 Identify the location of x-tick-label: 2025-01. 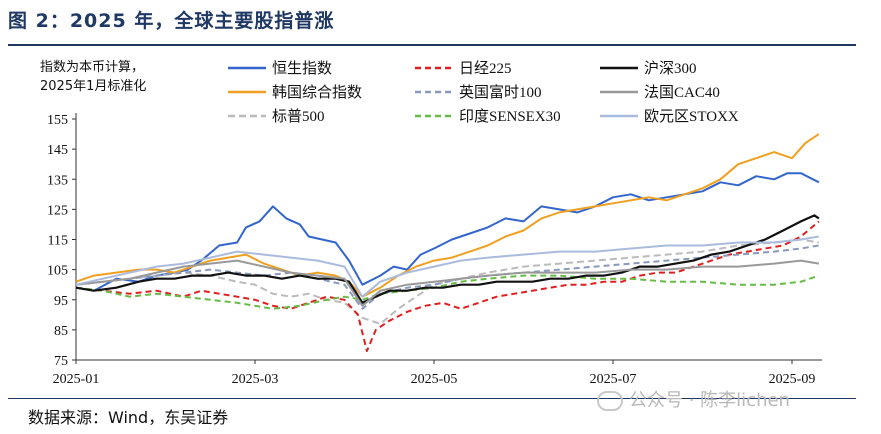
(76, 379).